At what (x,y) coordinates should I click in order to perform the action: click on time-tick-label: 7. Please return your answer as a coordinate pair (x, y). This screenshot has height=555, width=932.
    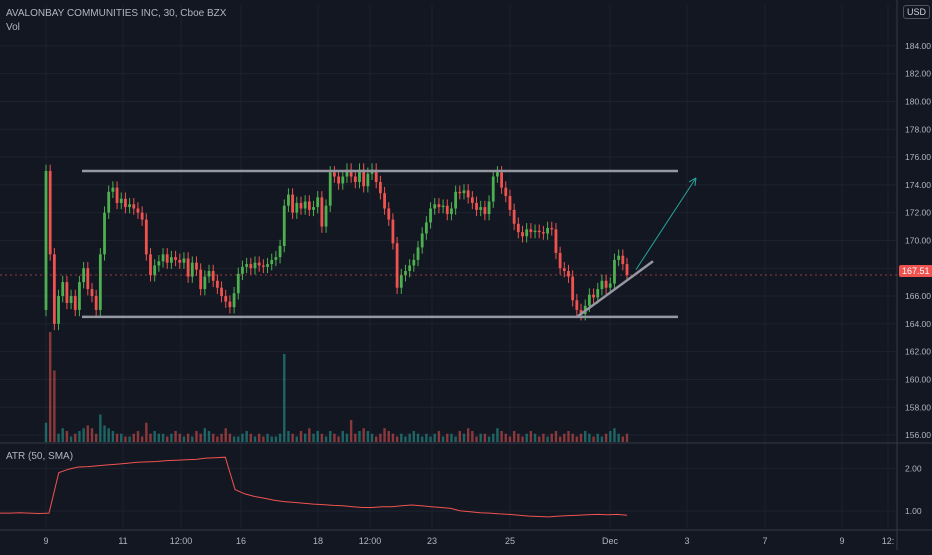
    Looking at the image, I should click on (764, 541).